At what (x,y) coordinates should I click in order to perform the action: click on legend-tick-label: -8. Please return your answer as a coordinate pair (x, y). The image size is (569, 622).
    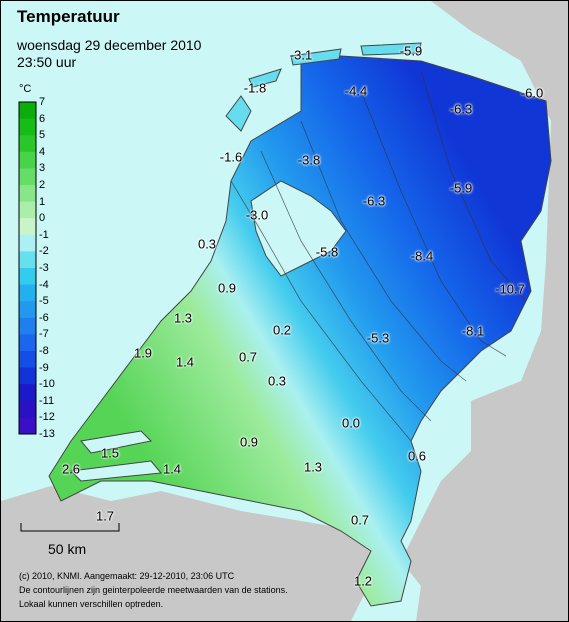
    Looking at the image, I should click on (44, 351).